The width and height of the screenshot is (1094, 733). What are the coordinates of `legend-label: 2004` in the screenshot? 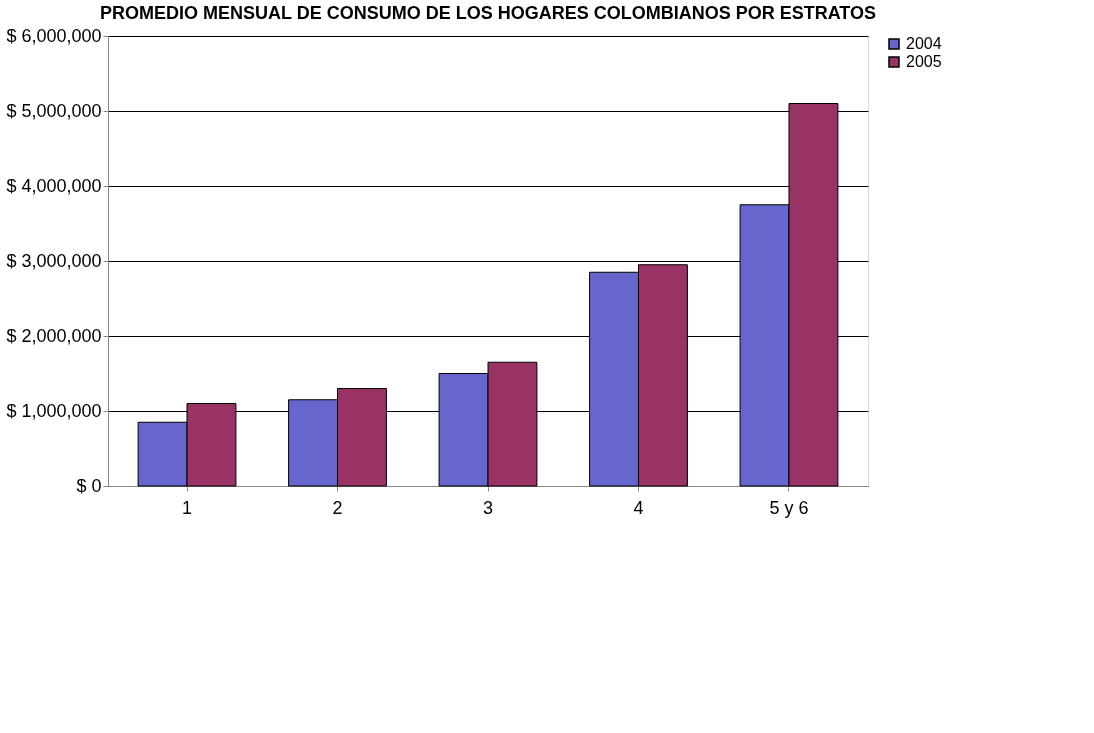 It's located at (924, 43).